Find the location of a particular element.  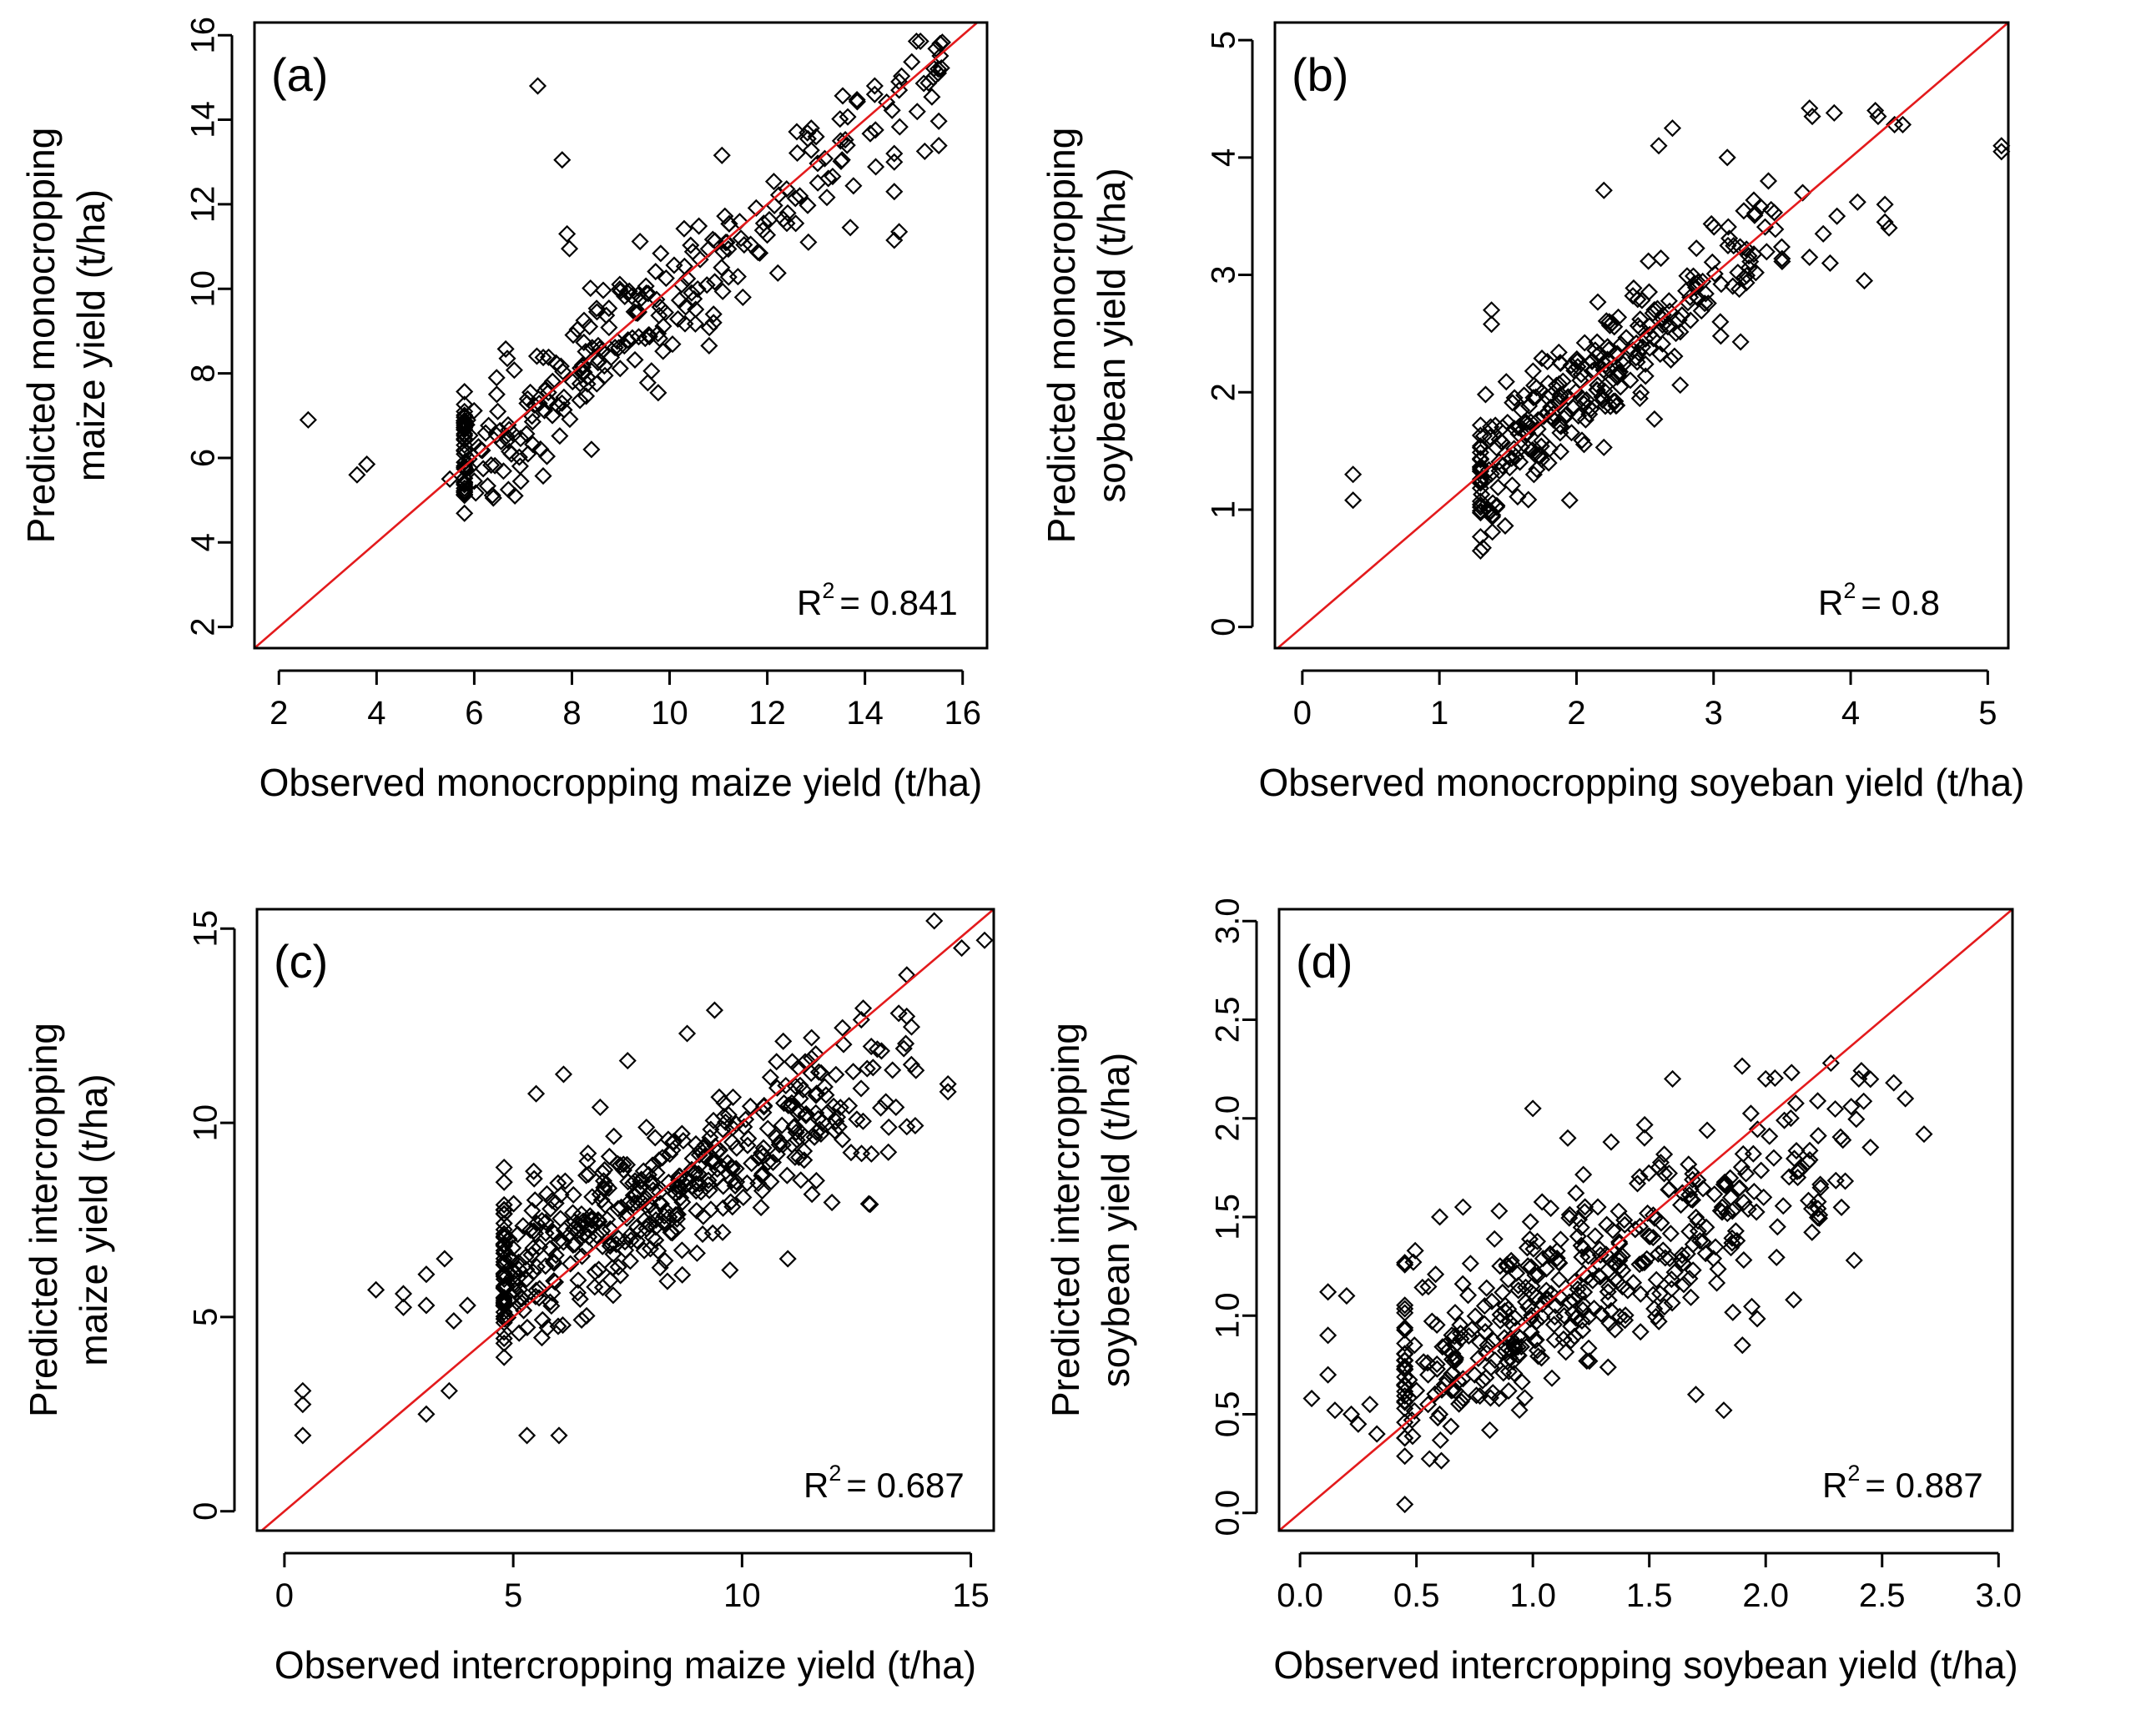

x-tick-label: 14 is located at coordinates (865, 713).